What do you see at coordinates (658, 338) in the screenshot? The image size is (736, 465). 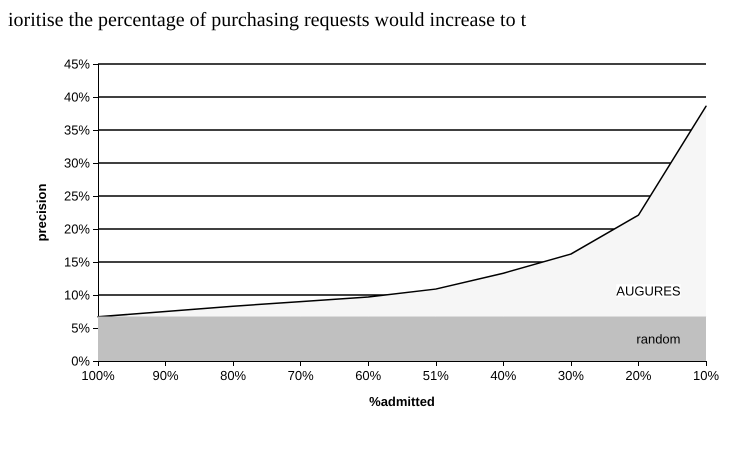 I see `series-label: random` at bounding box center [658, 338].